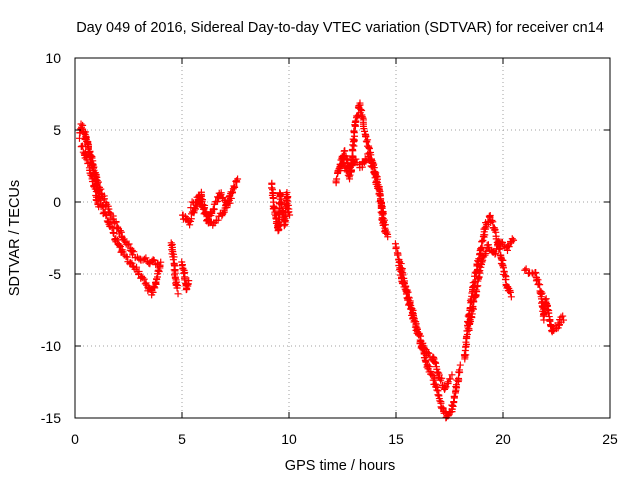 This screenshot has width=640, height=480. Describe the element at coordinates (503, 439) in the screenshot. I see `x-tick-label: 20` at that location.